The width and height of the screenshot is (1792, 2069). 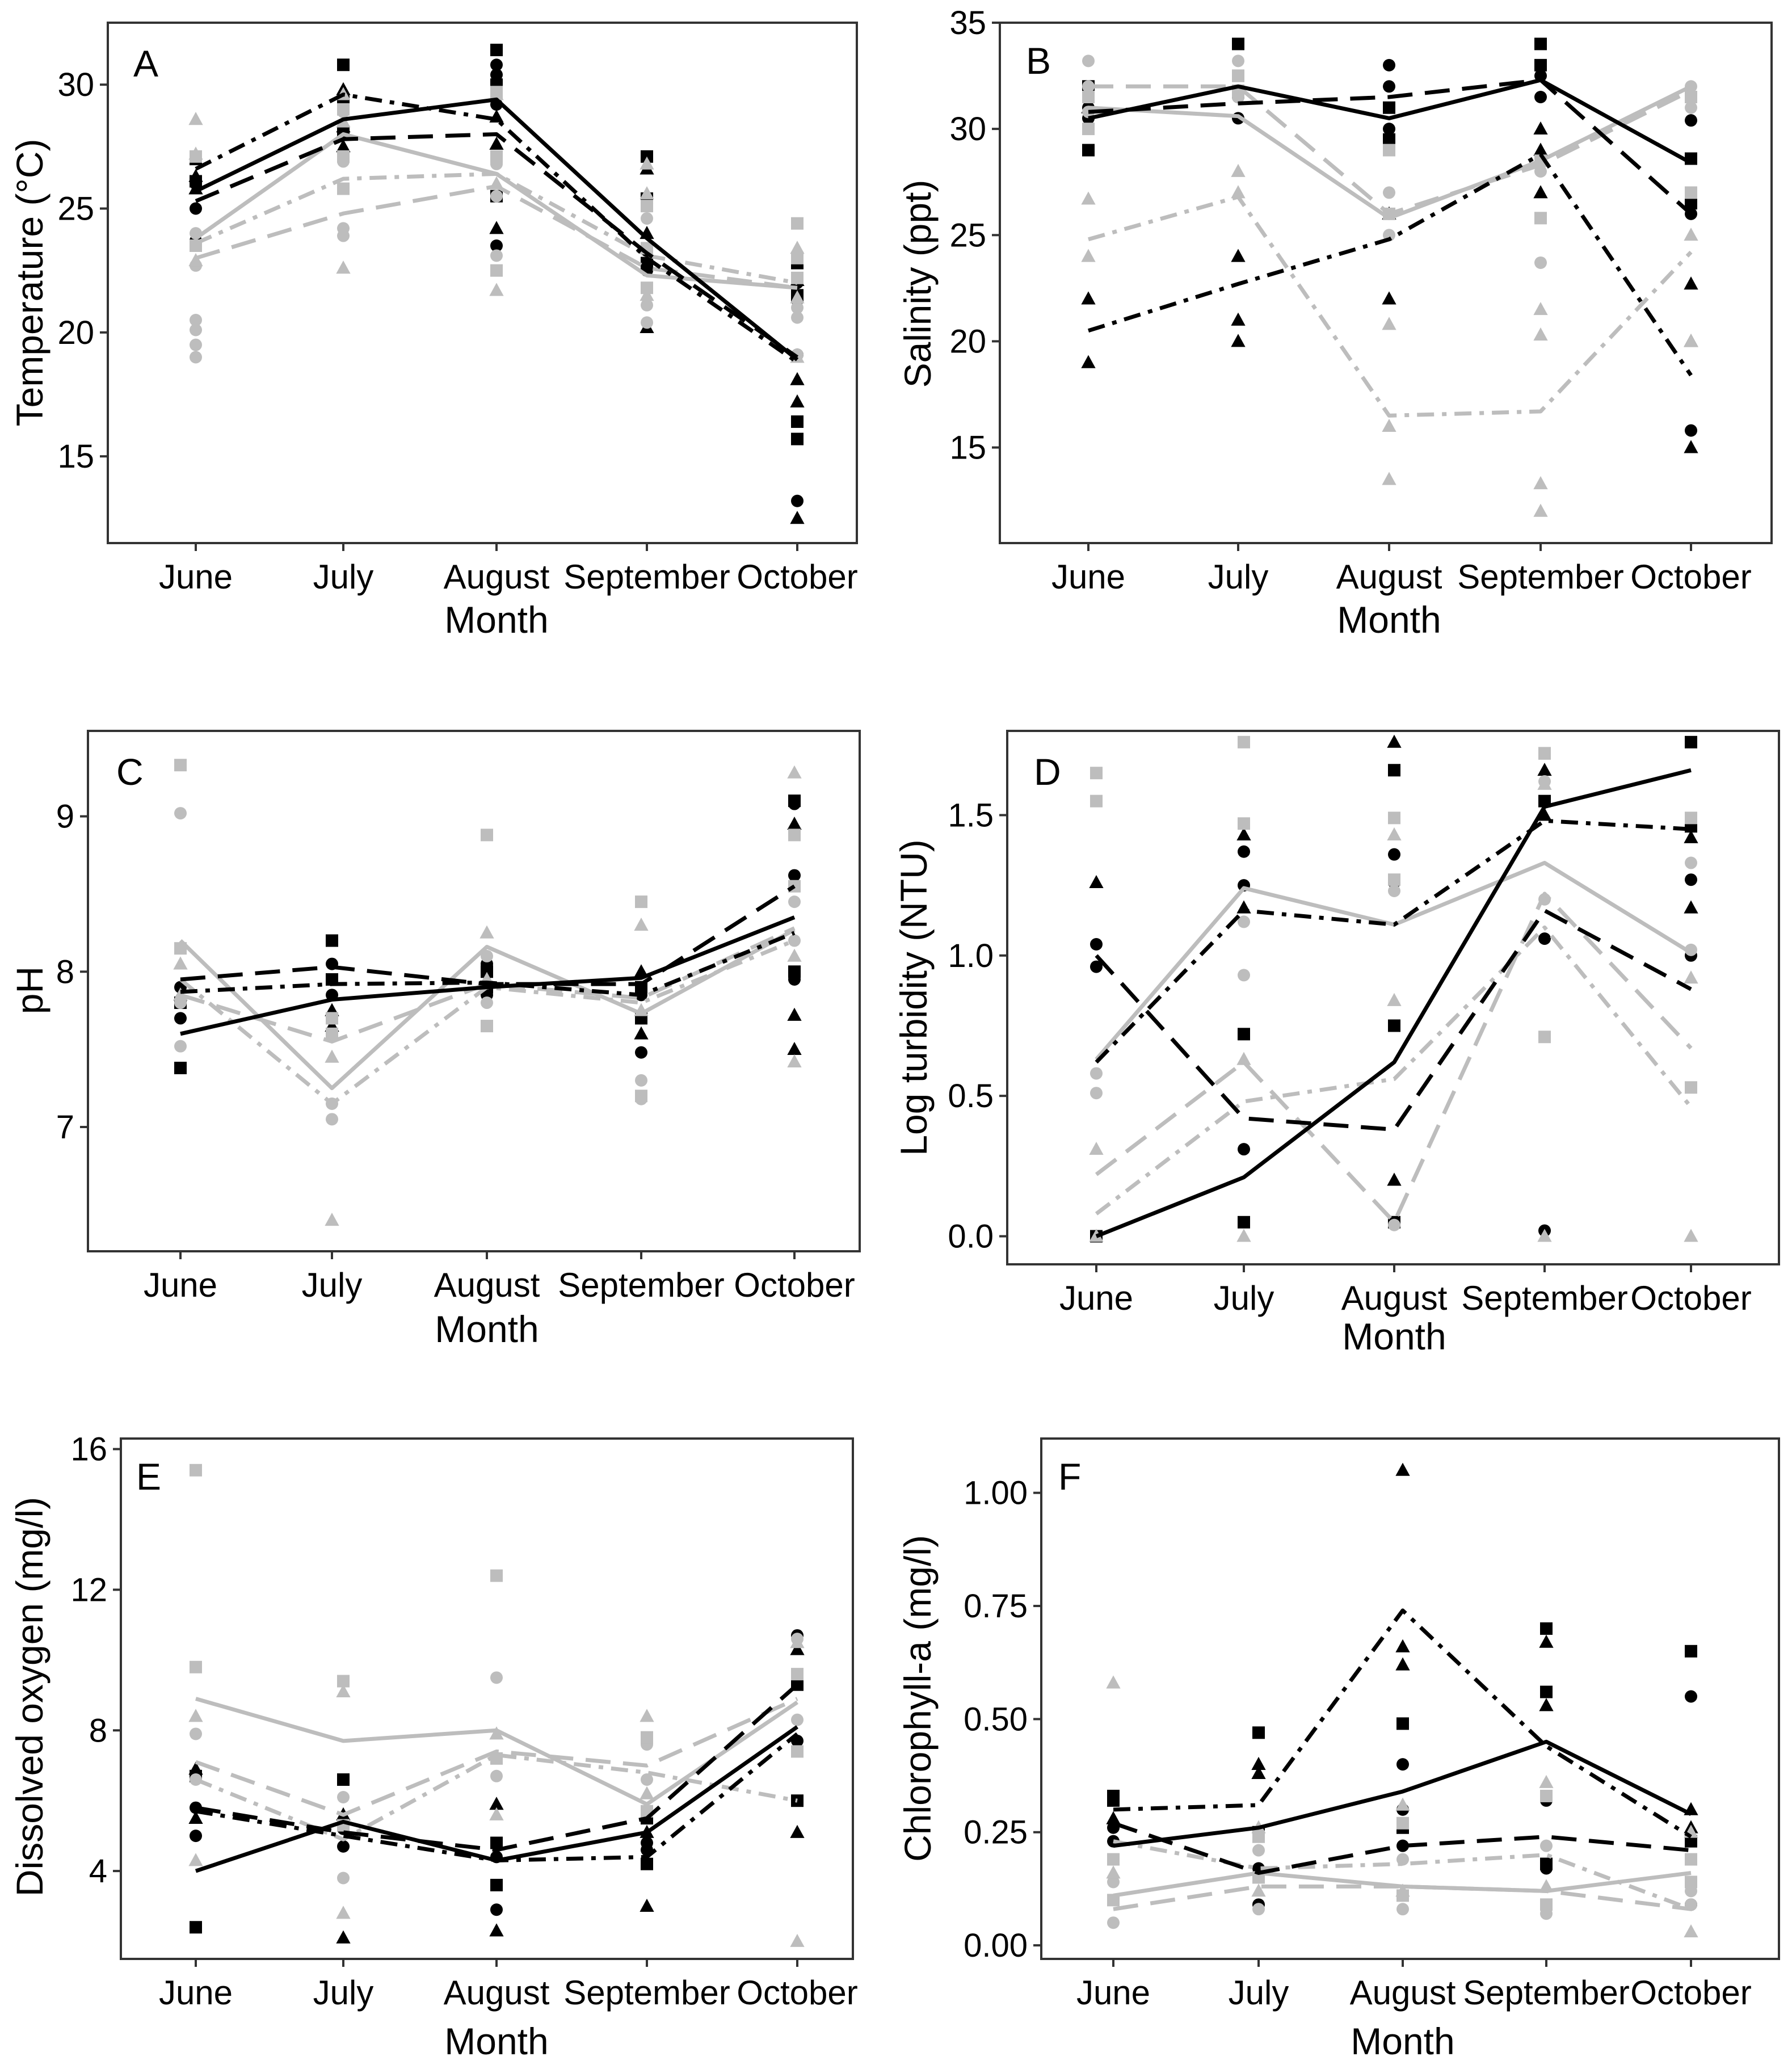 What do you see at coordinates (1691, 1298) in the screenshot?
I see `x-tick-label: October` at bounding box center [1691, 1298].